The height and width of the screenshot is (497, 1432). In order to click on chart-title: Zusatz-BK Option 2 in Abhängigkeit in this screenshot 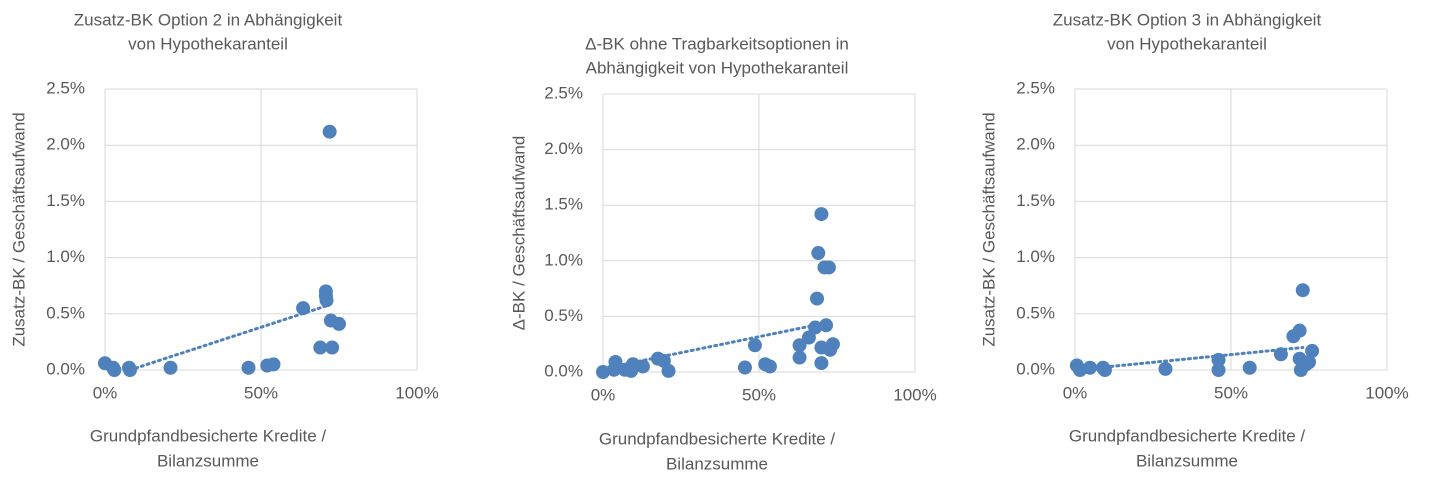, I will do `click(208, 19)`.